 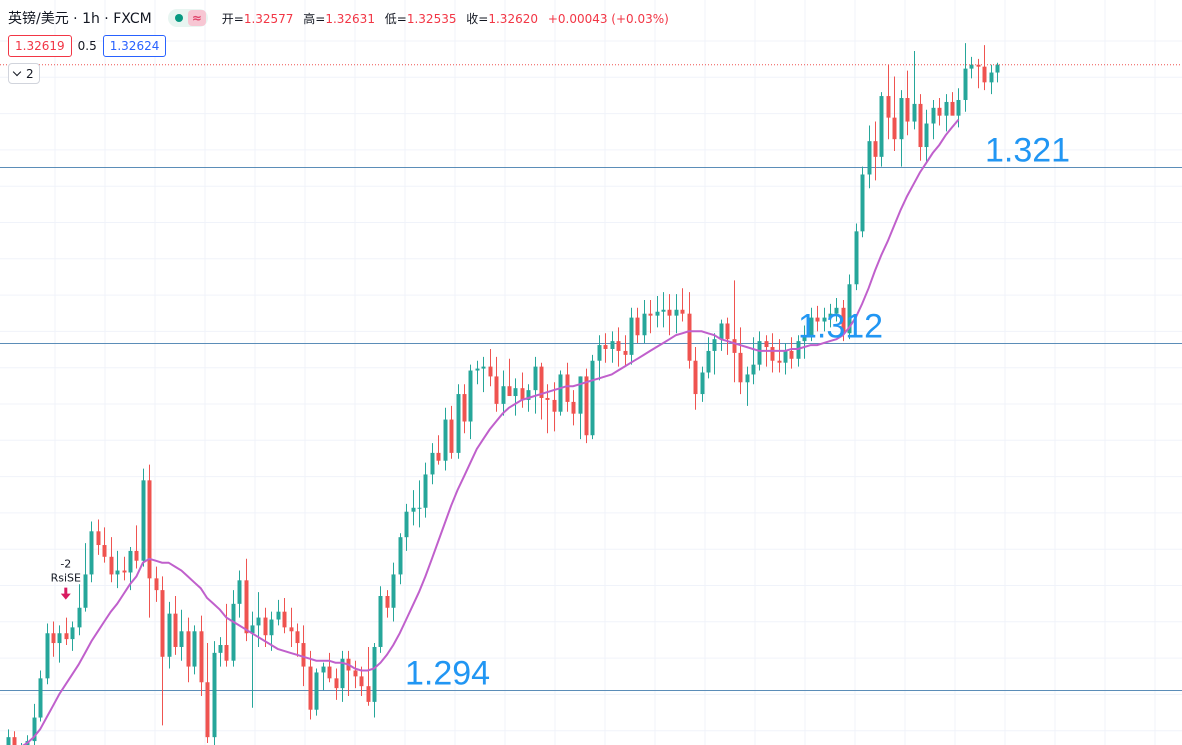 What do you see at coordinates (395, 18) in the screenshot?
I see `ohlc-low-label: 低=` at bounding box center [395, 18].